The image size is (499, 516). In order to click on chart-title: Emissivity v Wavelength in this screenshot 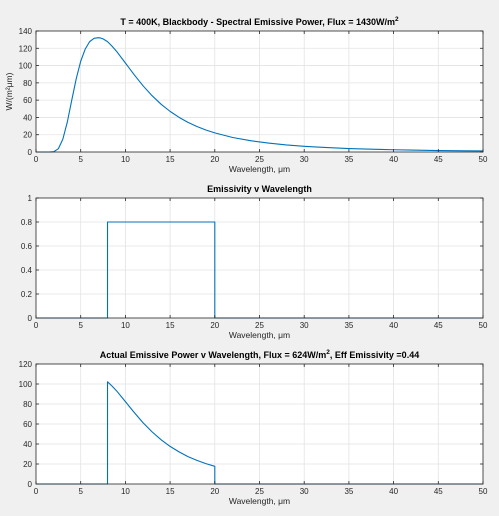, I will do `click(259, 189)`.